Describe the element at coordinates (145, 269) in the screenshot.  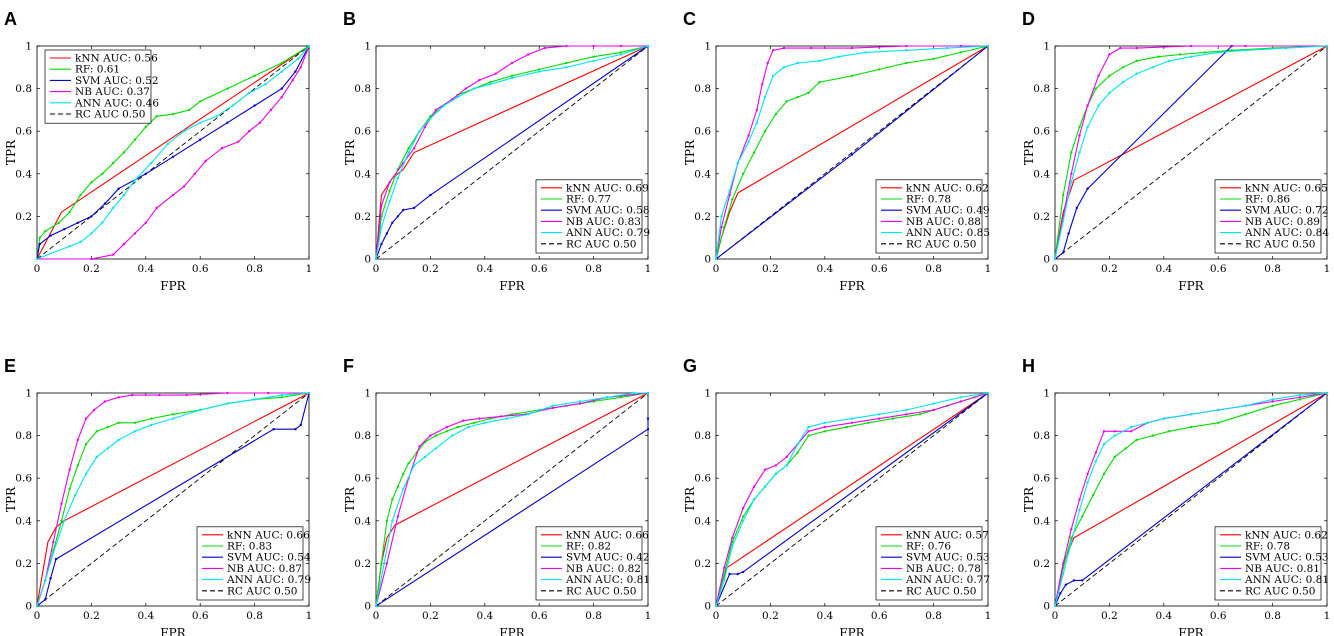
I see `x-tick-label: 0.4` at that location.